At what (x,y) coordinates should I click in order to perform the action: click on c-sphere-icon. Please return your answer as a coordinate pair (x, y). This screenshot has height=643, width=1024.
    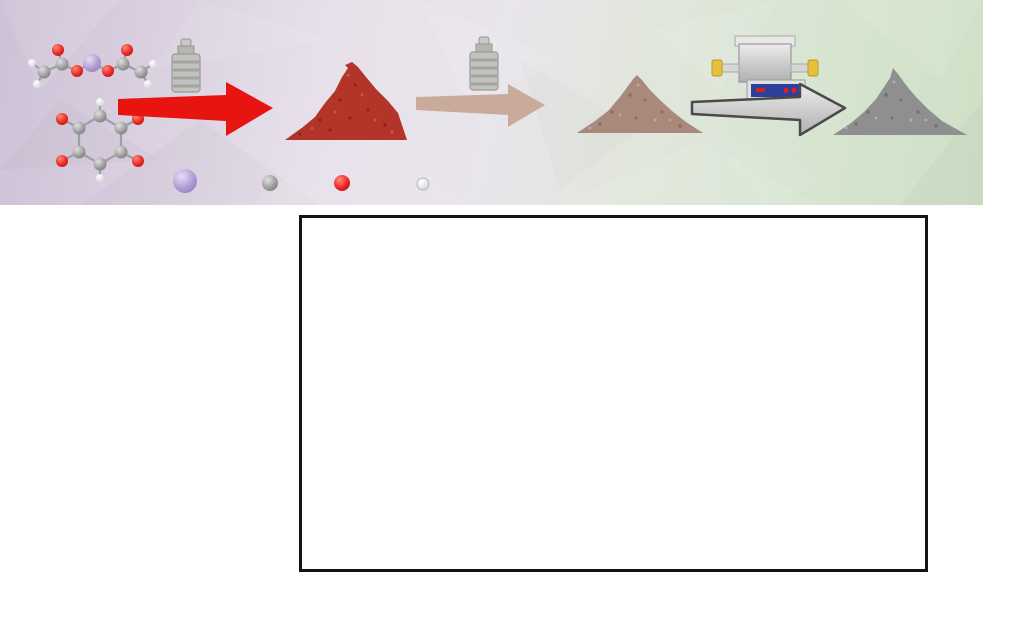
    Looking at the image, I should click on (270, 183).